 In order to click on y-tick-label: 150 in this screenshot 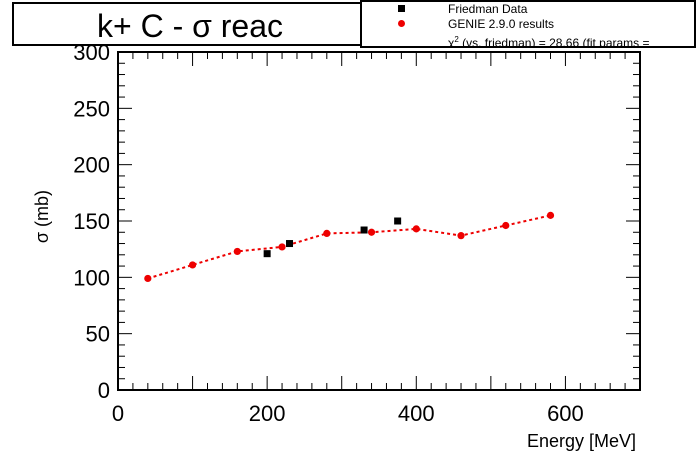, I will do `click(91, 221)`.